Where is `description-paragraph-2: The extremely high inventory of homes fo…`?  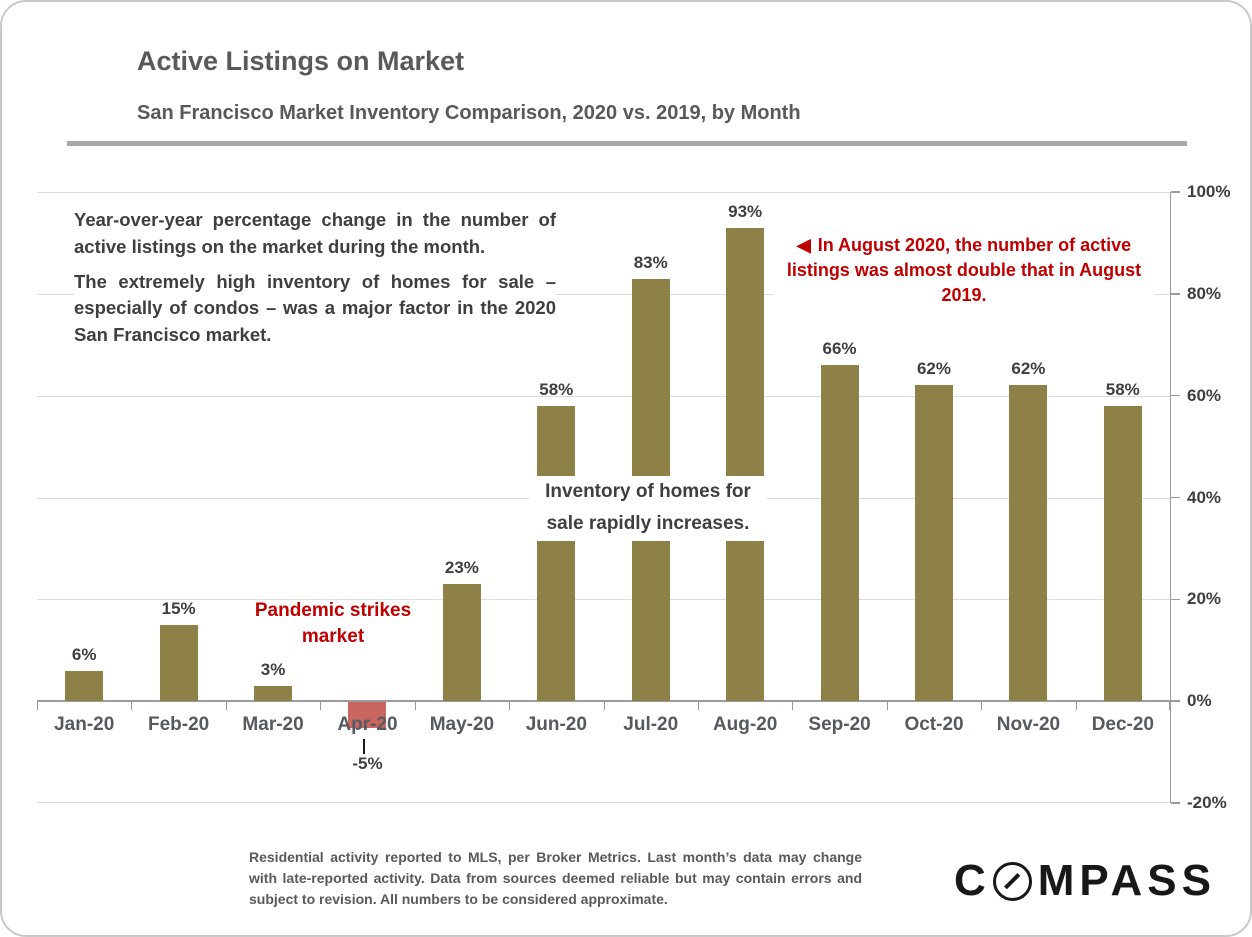
description-paragraph-2: The extremely high inventory of homes fo… is located at coordinates (315, 308).